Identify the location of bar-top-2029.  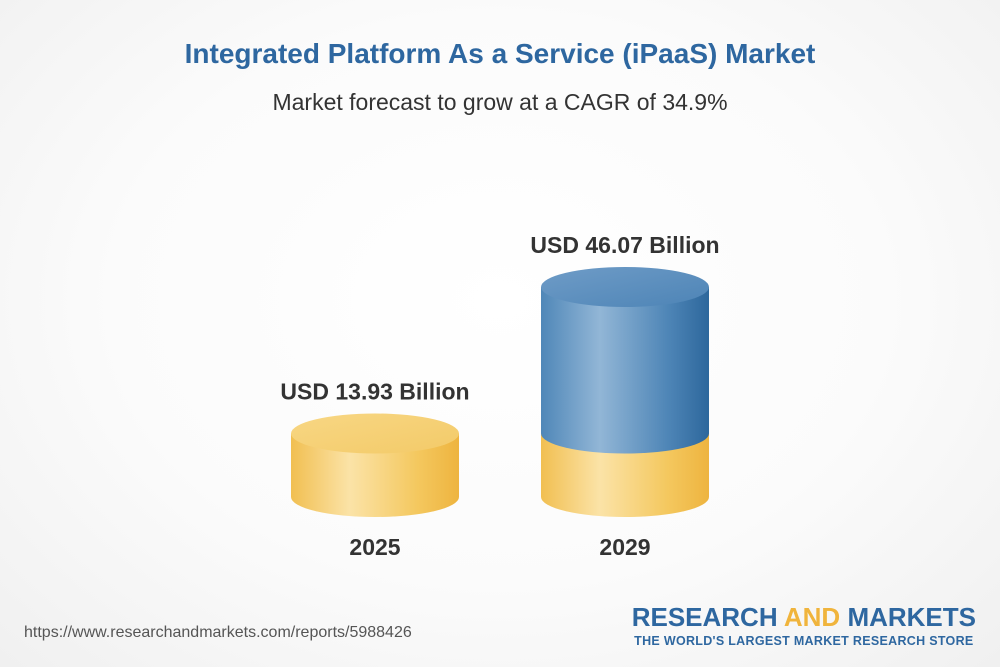
(625, 287).